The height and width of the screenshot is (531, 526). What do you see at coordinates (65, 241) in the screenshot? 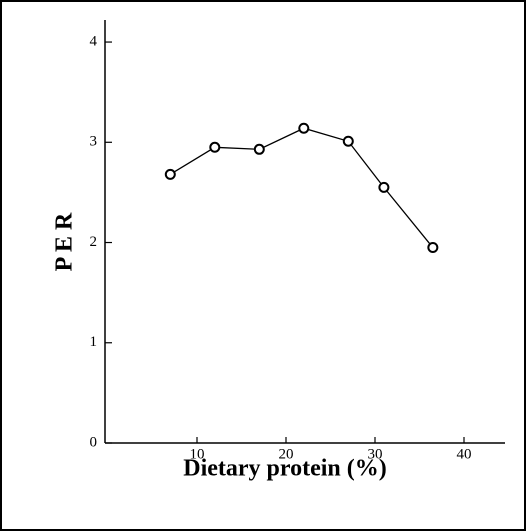
I see `y-axis-title: P E R` at bounding box center [65, 241].